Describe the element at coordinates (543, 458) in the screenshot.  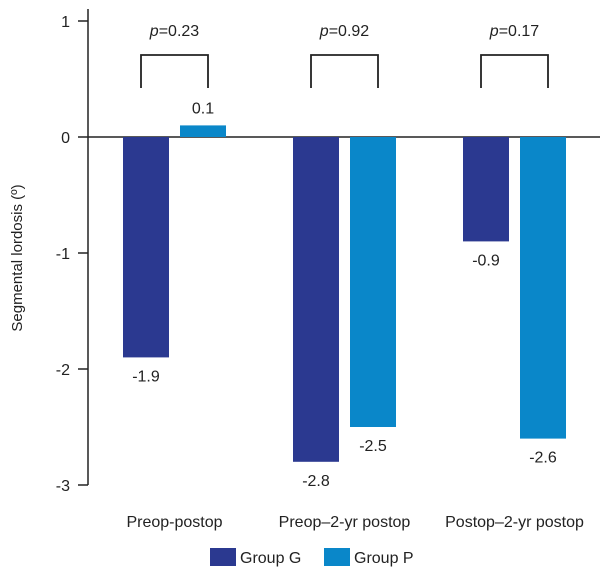
I see `data-label: -2.6` at that location.